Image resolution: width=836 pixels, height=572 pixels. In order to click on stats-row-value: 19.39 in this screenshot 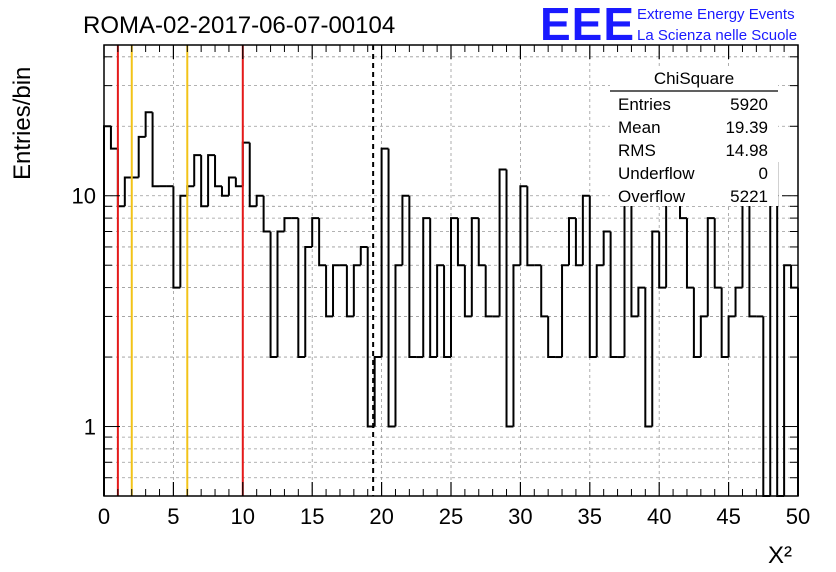, I will do `click(746, 127)`.